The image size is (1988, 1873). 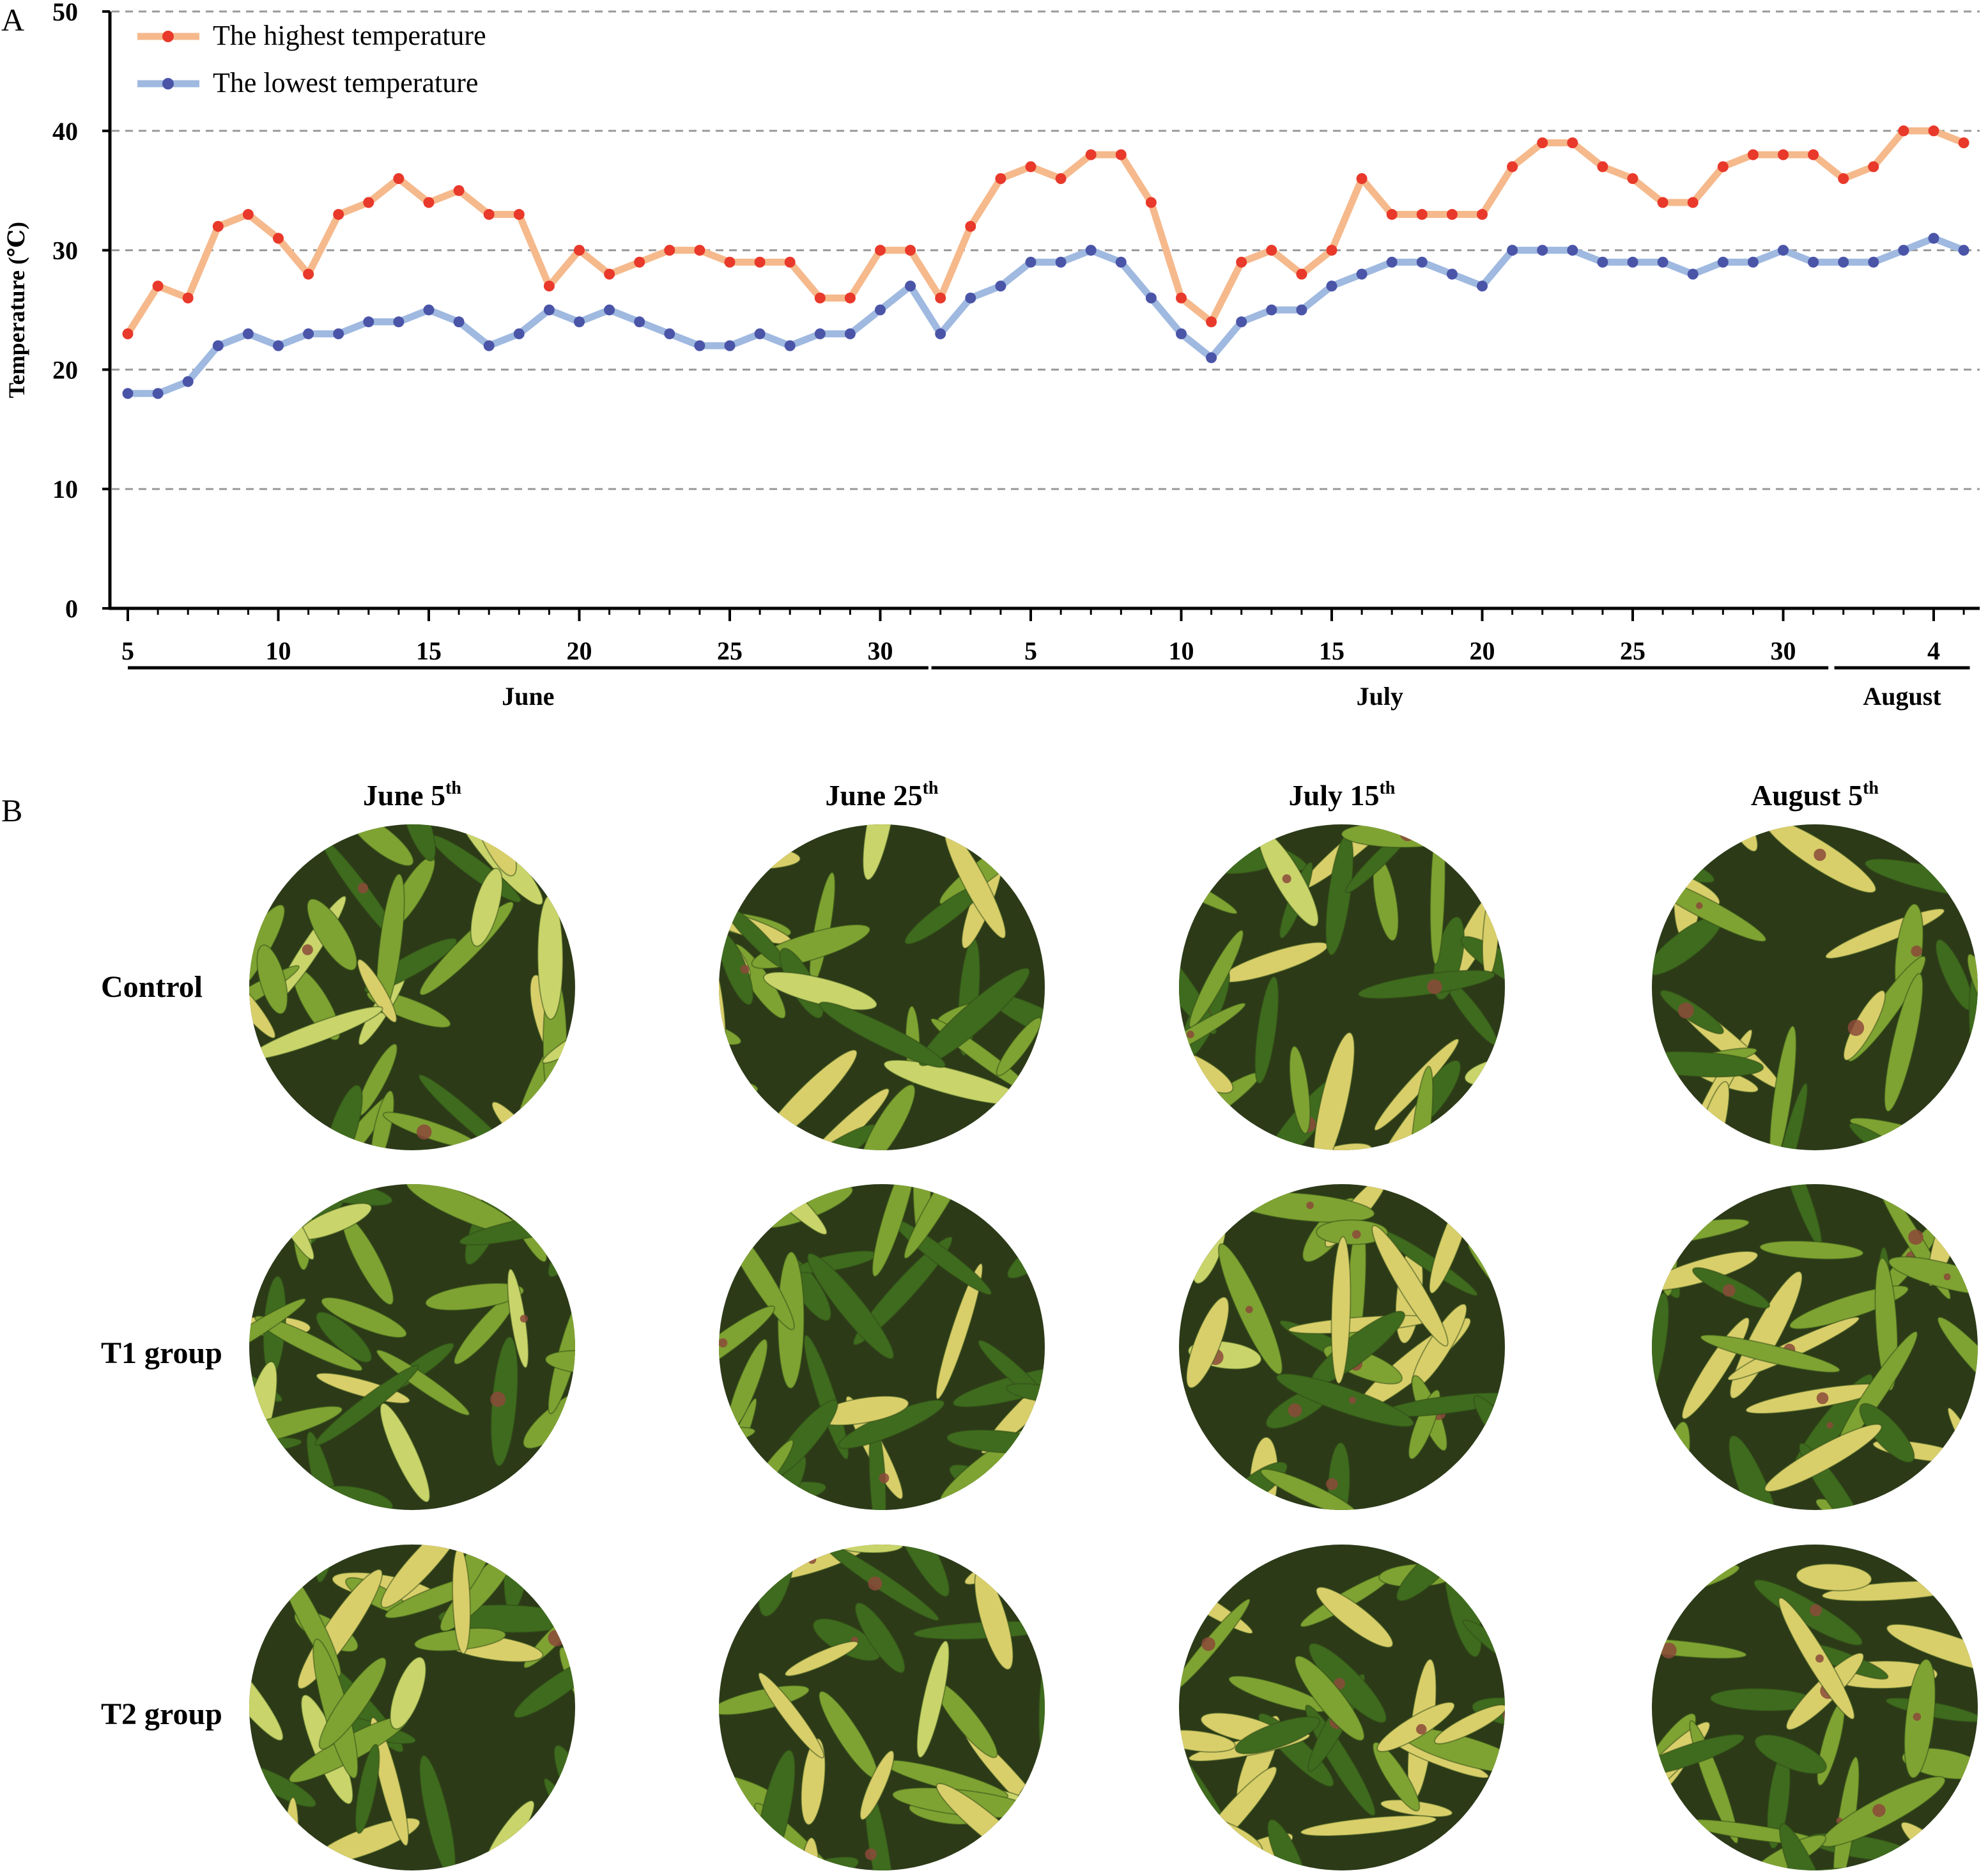 What do you see at coordinates (1030, 650) in the screenshot?
I see `x-tick-label: 5` at bounding box center [1030, 650].